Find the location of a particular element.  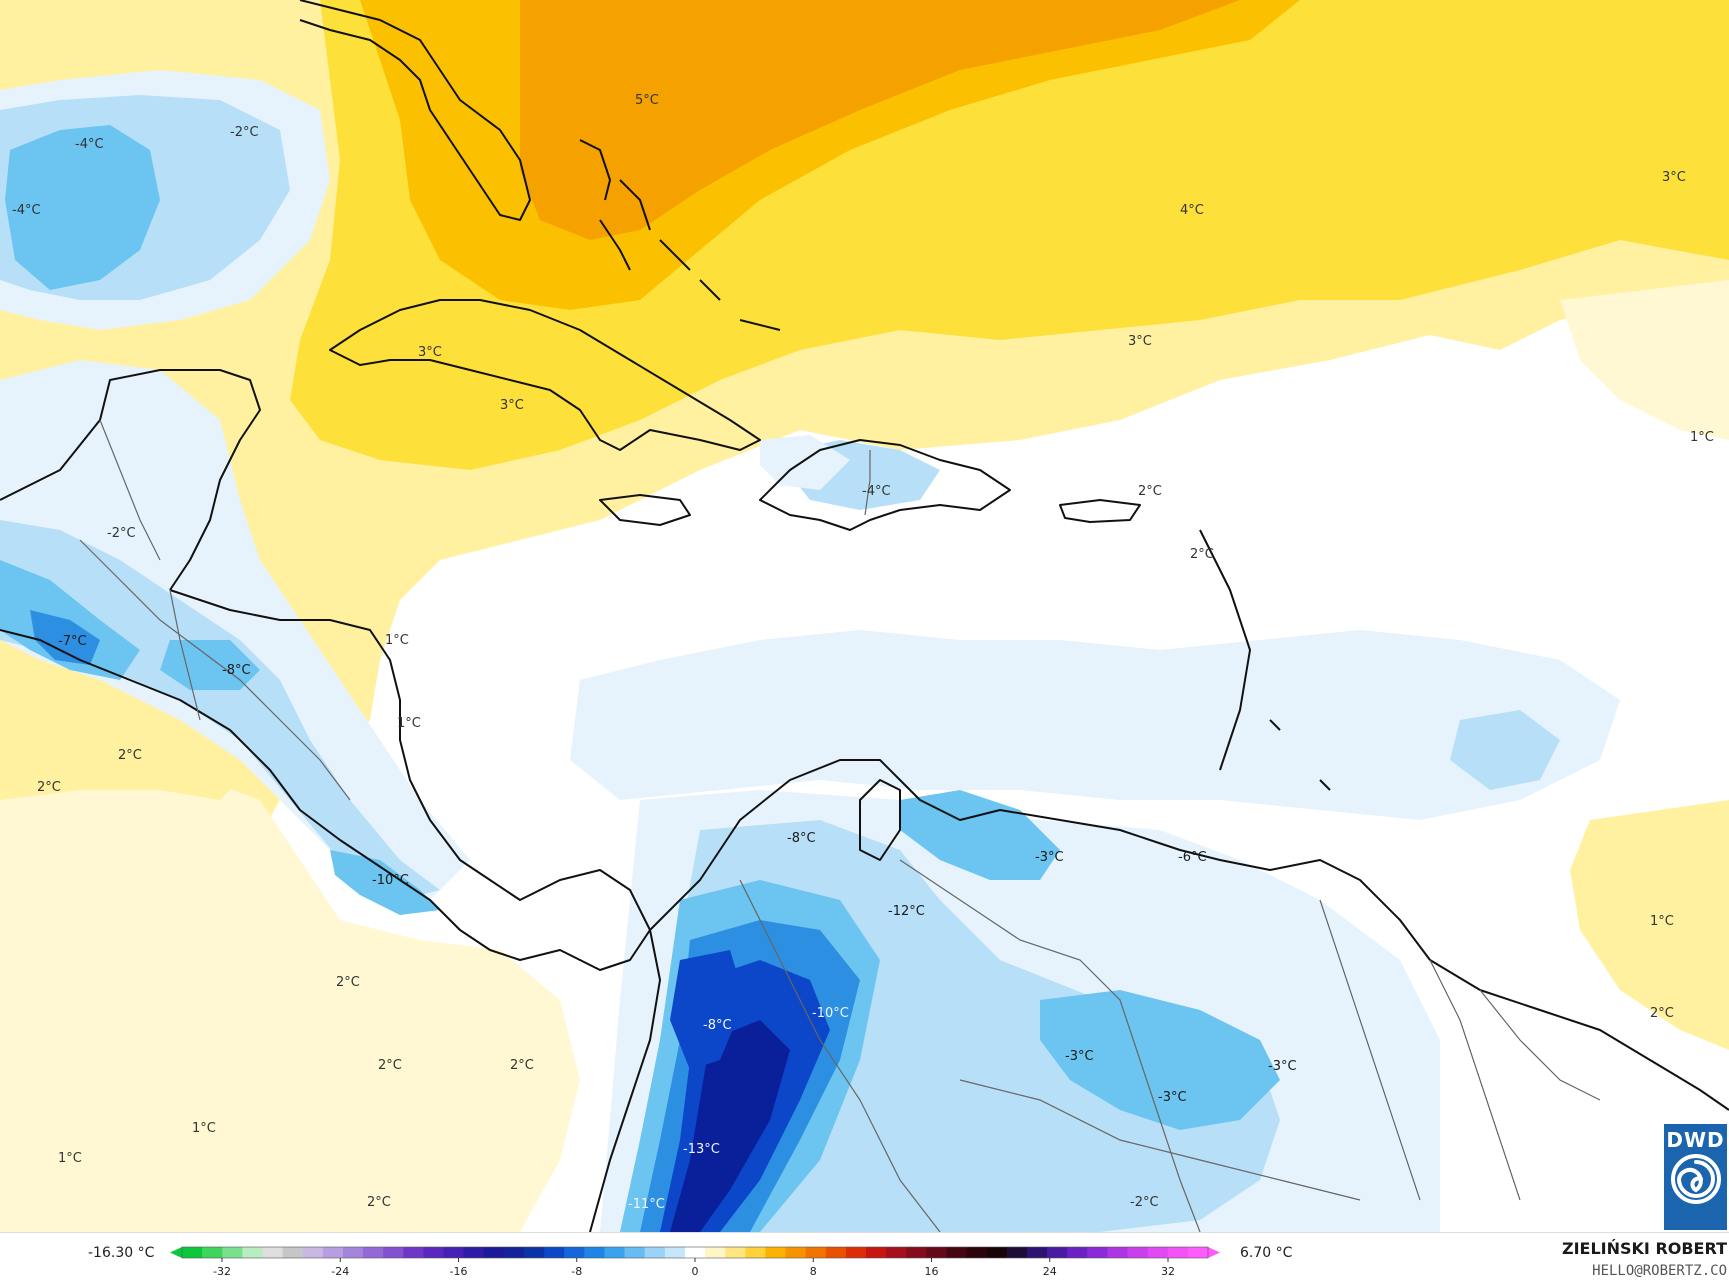

colorbar: -32 -24 -16 -8 0 8 16 24 32 is located at coordinates (695, 1262).